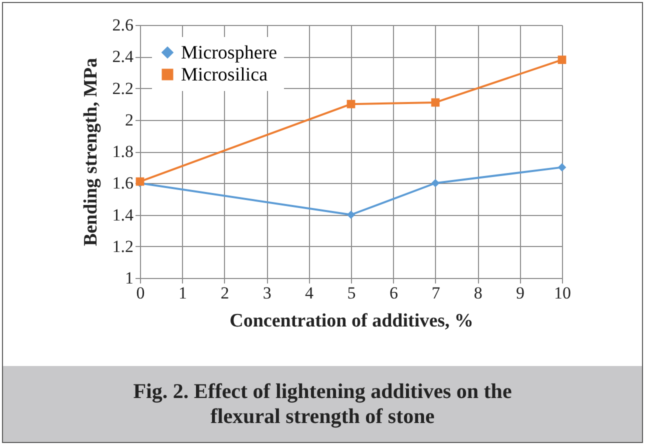 Image resolution: width=647 pixels, height=447 pixels. What do you see at coordinates (309, 293) in the screenshot?
I see `x-tick-label: 4` at bounding box center [309, 293].